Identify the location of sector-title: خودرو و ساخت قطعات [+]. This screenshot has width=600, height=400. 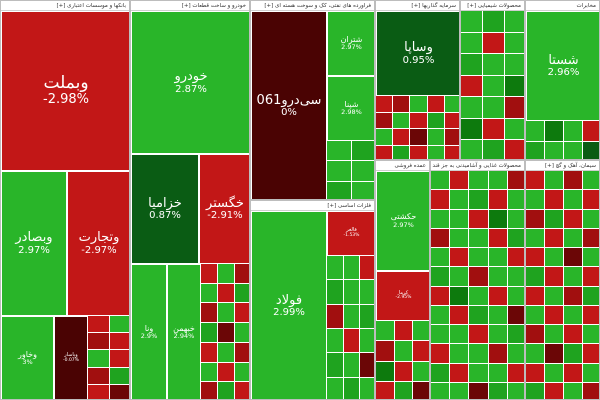
(190, 6).